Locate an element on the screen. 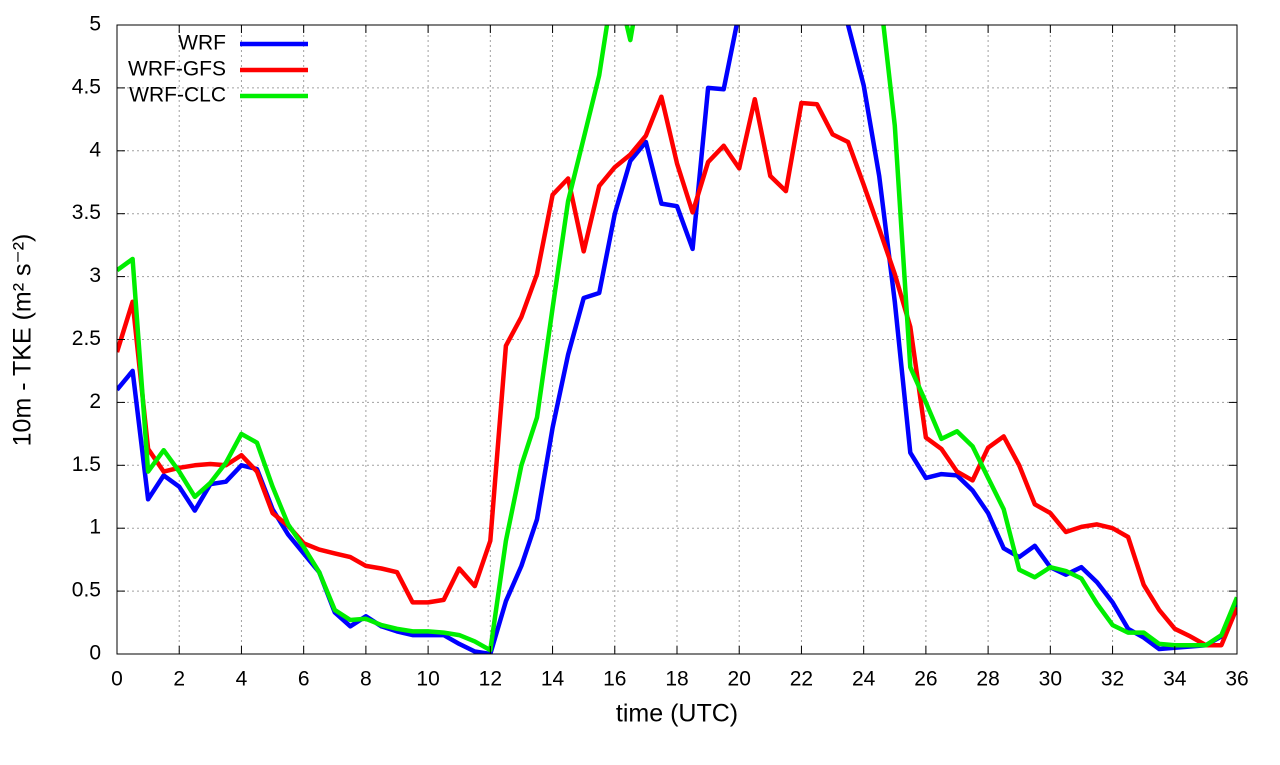  y-tick-label: 2 is located at coordinates (95, 401).